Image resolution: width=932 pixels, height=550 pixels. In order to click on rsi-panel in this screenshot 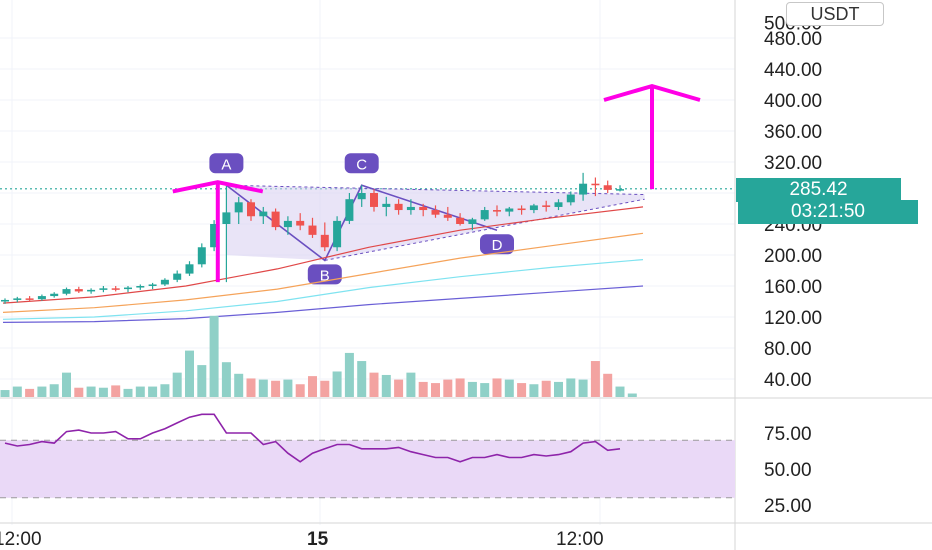, I will do `click(367, 456)`.